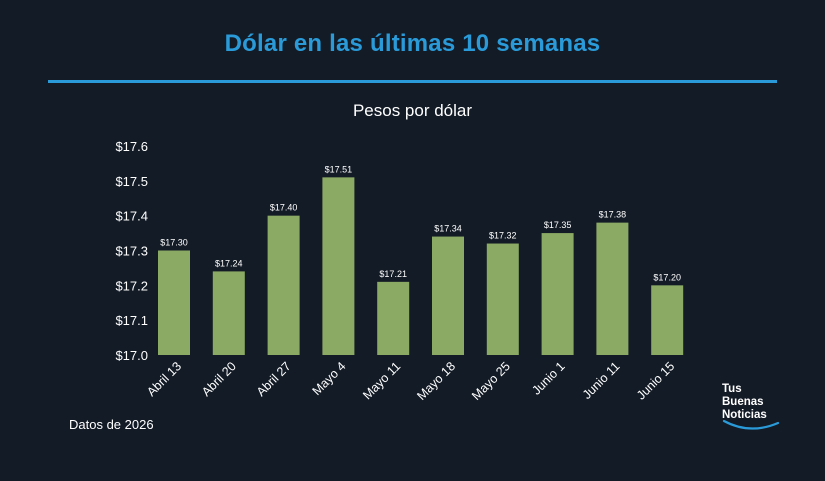  Describe the element at coordinates (412, 81) in the screenshot. I see `title-divider` at that location.